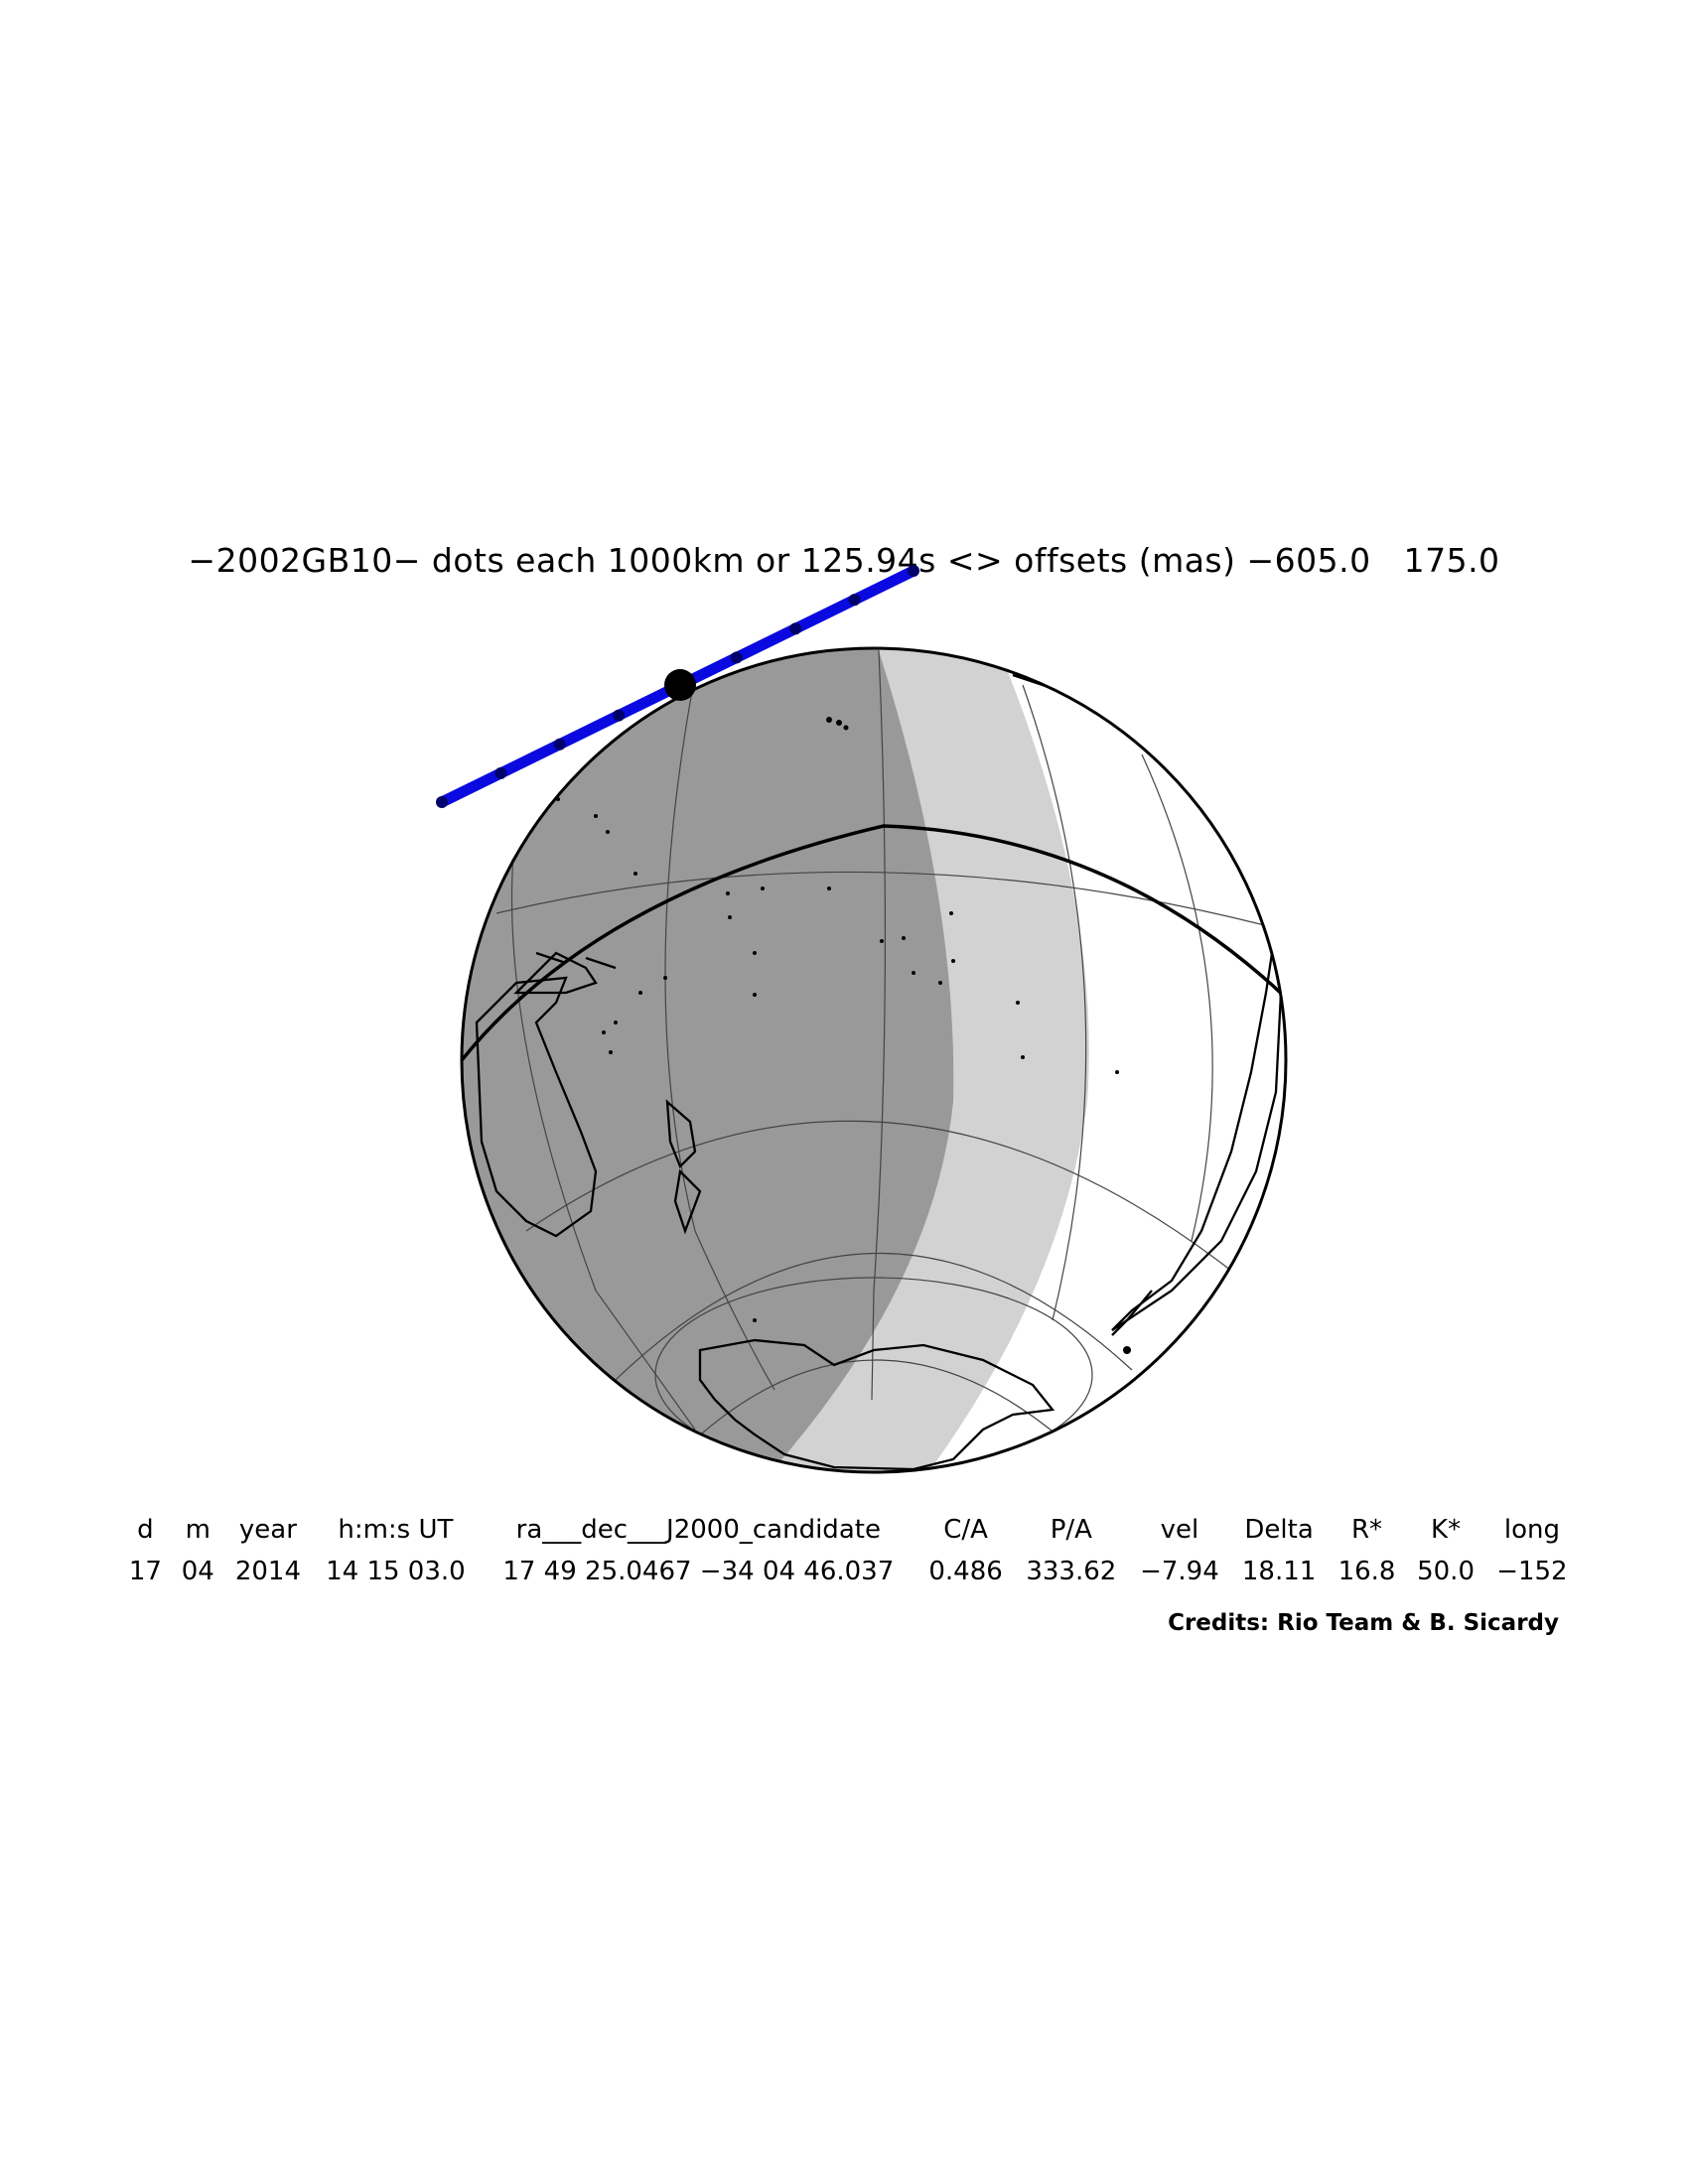 The width and height of the screenshot is (1688, 2184). Describe the element at coordinates (1279, 1571) in the screenshot. I see `value-cell: 18.11` at that location.